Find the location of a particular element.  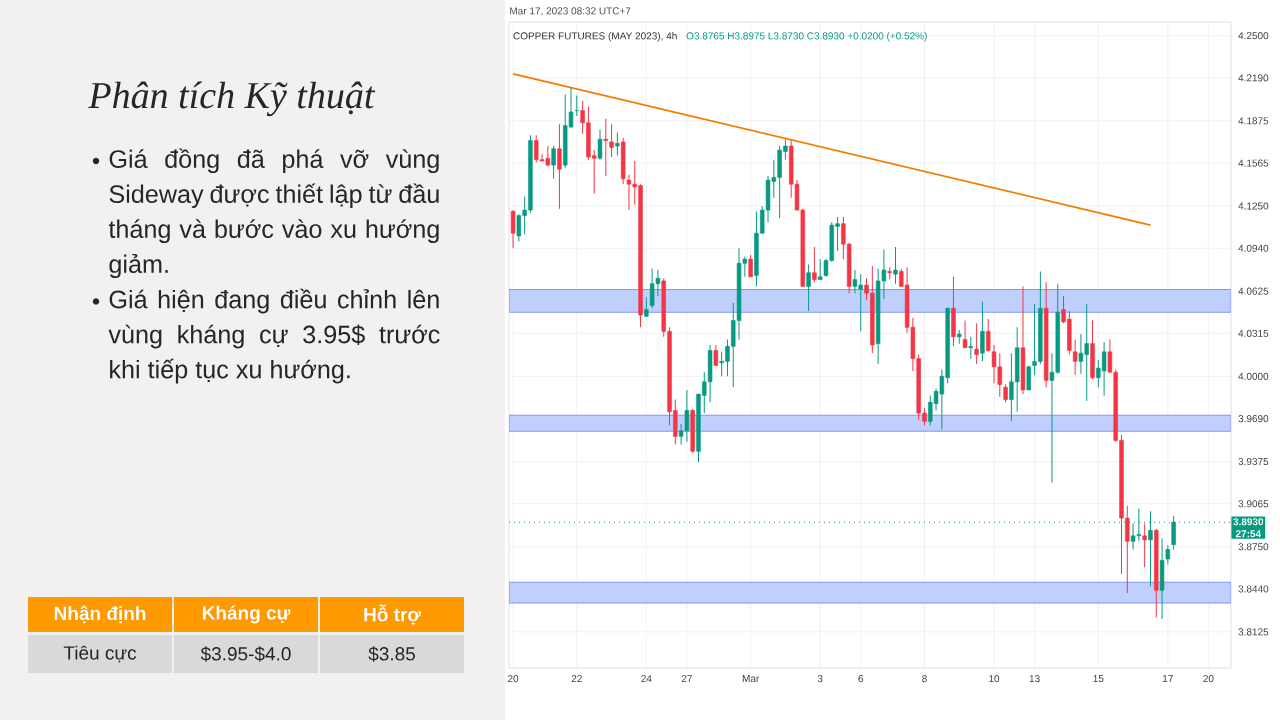

y-tick-label: 4.0940 is located at coordinates (1253, 248).